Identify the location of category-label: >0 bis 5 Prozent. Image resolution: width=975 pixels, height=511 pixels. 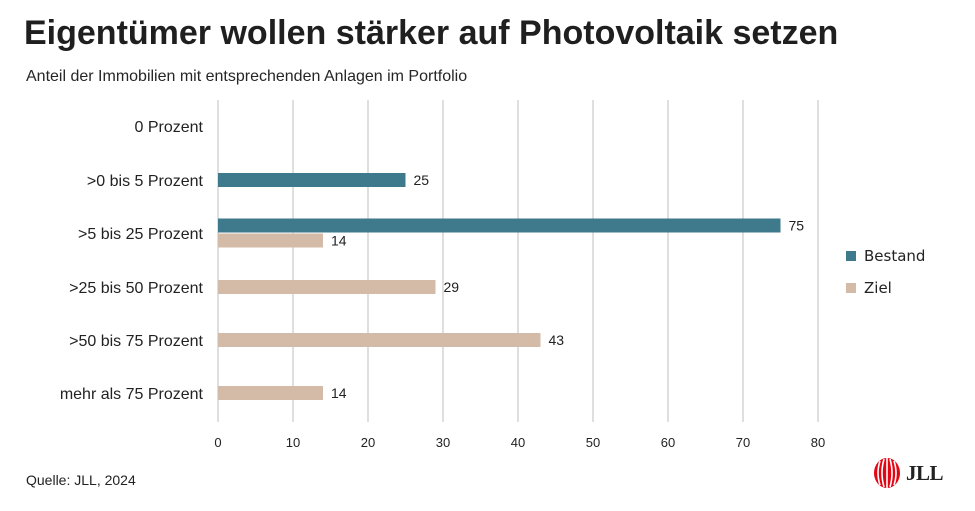
(145, 181).